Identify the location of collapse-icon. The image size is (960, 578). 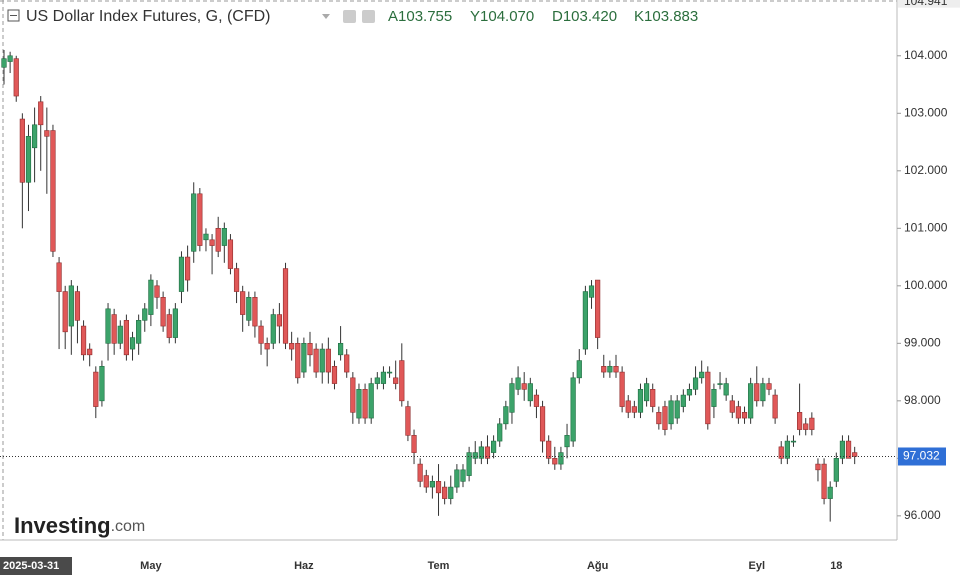
(13, 15).